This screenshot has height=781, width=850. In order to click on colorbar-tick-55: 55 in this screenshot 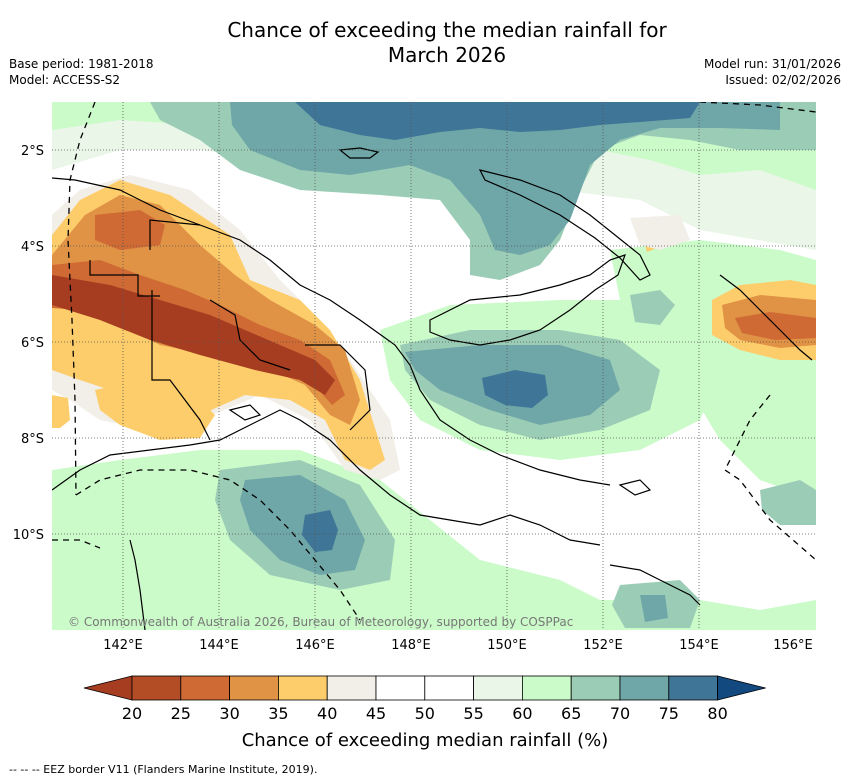, I will do `click(473, 713)`.